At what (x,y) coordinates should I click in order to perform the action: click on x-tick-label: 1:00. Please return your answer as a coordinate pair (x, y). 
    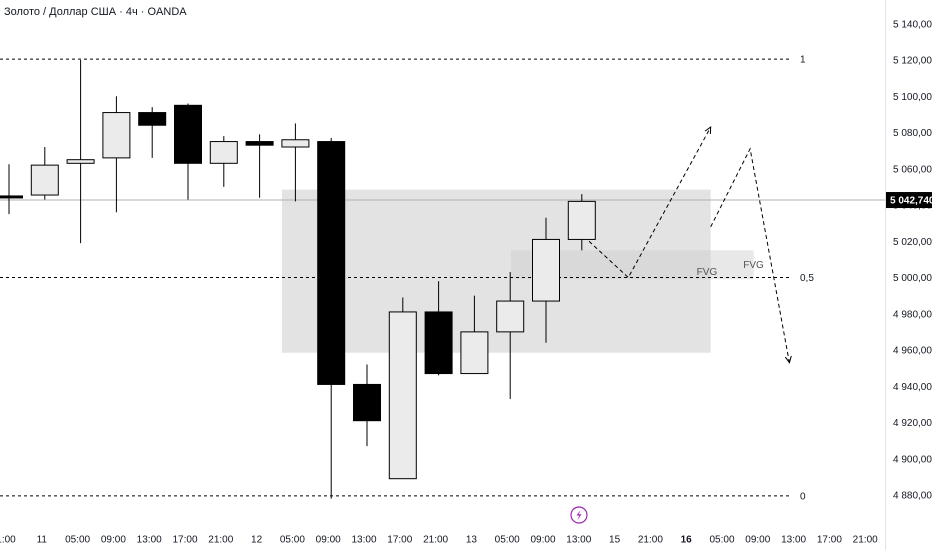
    Looking at the image, I should click on (8, 540).